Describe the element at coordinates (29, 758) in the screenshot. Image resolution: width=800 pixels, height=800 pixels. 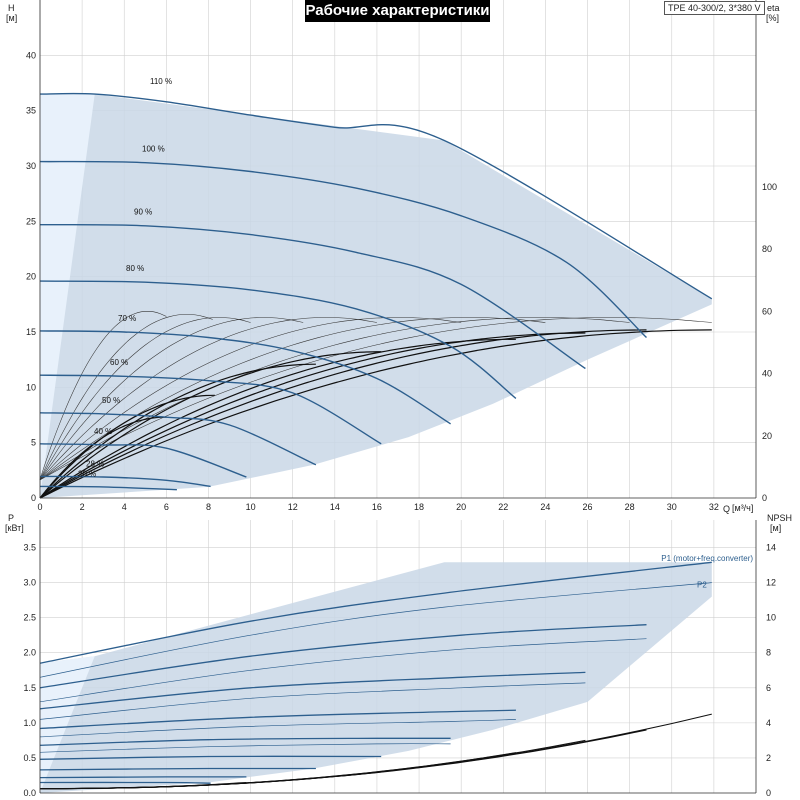
I see `y-tick-label: 0.5` at that location.